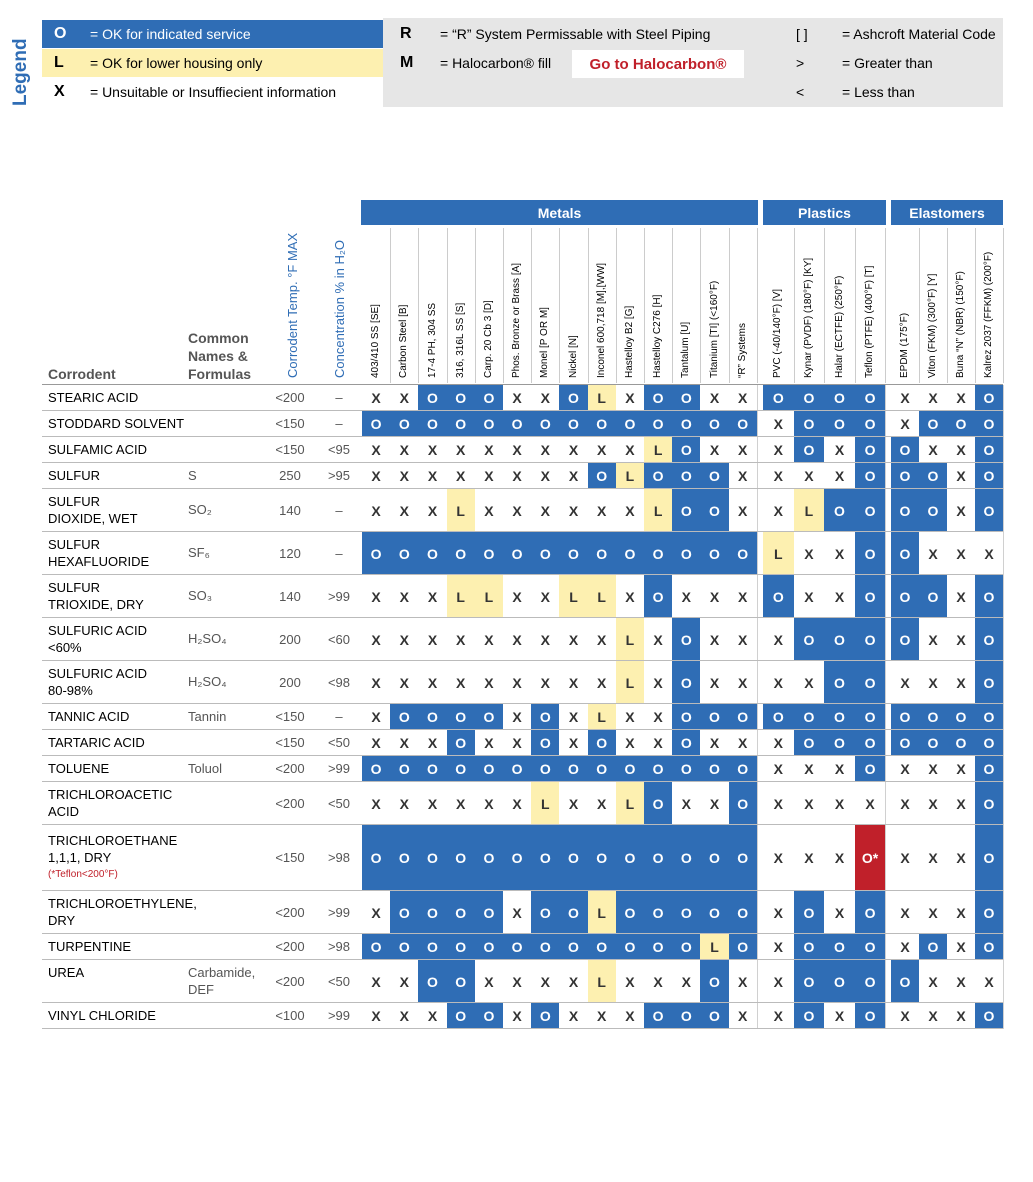 The height and width of the screenshot is (1182, 1033). Describe the element at coordinates (919, 34) in the screenshot. I see `legend-text: = Ashcroft Material Code` at that location.